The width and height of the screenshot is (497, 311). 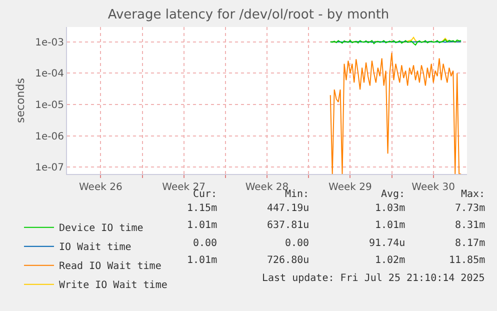 I want to click on text: 7.73m, so click(x=470, y=208).